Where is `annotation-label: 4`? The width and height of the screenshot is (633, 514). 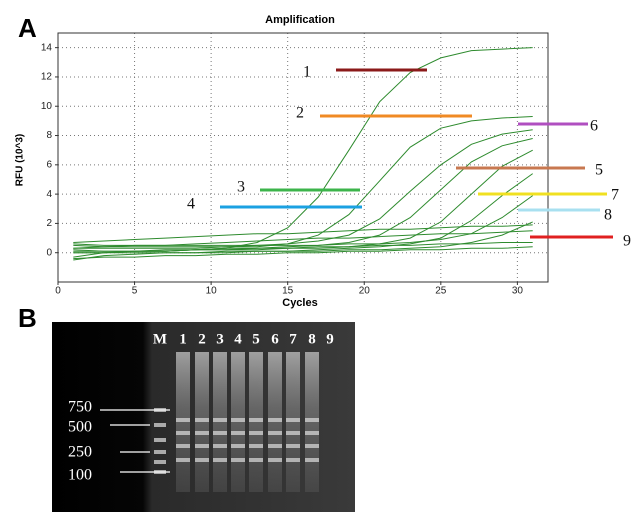
annotation-label: 4 is located at coordinates (191, 204).